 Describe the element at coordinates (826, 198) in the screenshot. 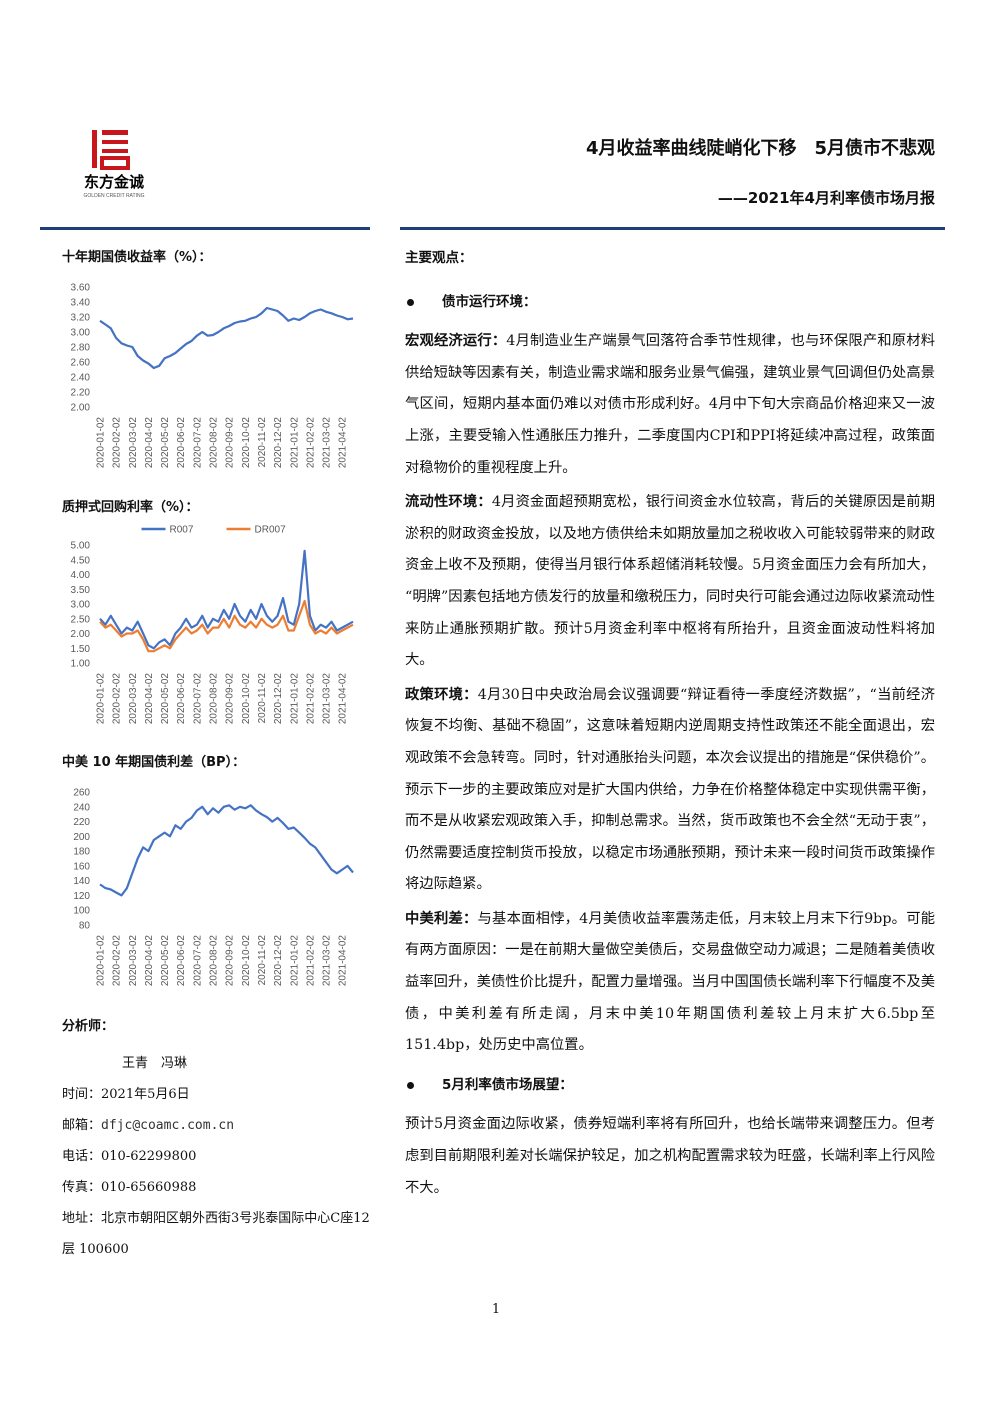

I see `doc-subtitle: ——2021年4月利率债市场月报` at that location.